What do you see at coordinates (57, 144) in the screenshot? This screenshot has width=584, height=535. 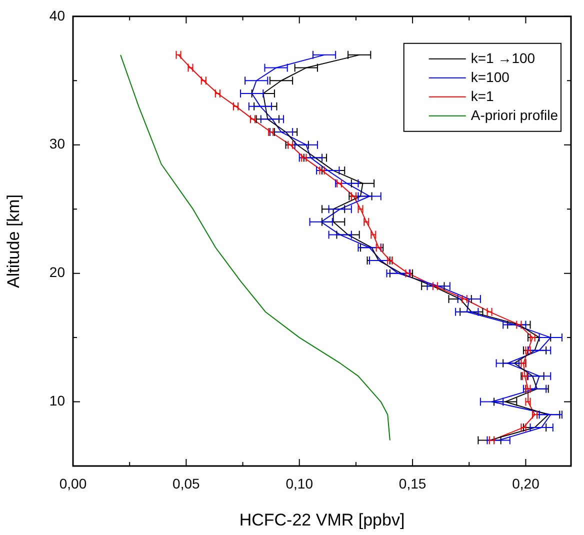 I see `y-tick-label: 30` at bounding box center [57, 144].